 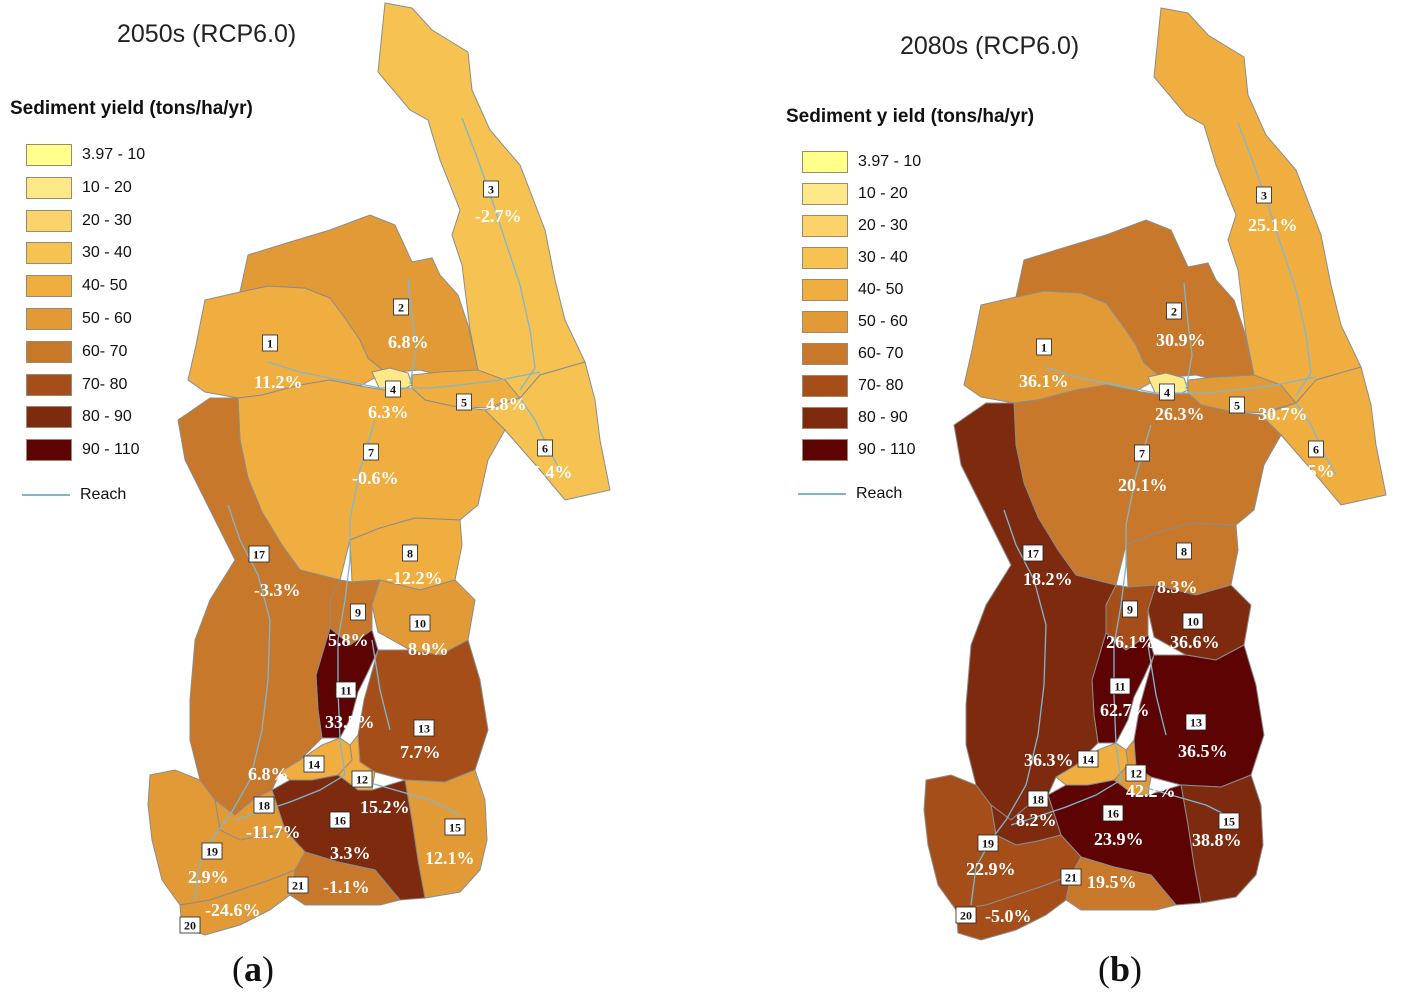 I want to click on subbasin-id-label: 12, so click(x=1136, y=774).